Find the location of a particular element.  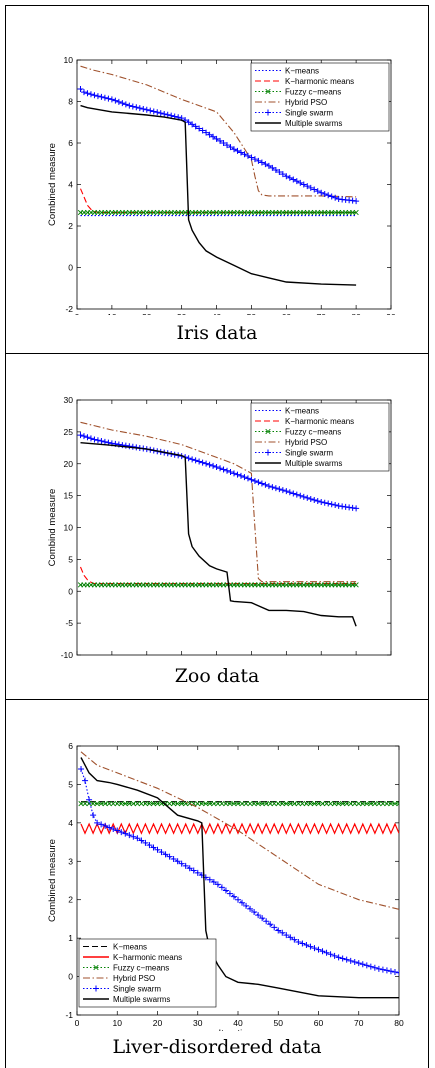

top-rule is located at coordinates (217, 5).